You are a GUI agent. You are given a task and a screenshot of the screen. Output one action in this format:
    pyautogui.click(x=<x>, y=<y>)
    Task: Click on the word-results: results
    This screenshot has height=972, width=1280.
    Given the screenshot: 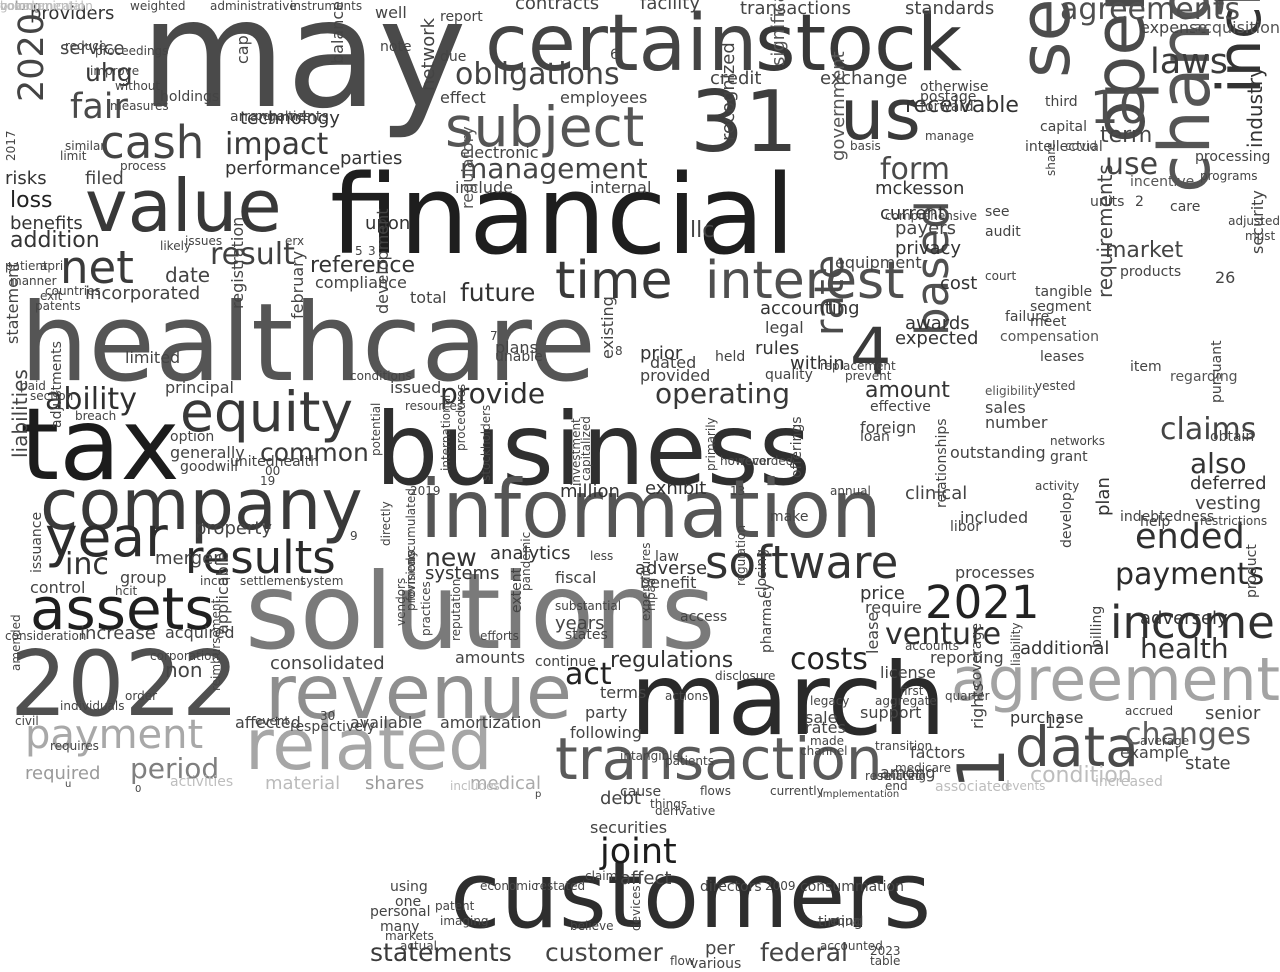 What is the action you would take?
    pyautogui.click(x=260, y=557)
    